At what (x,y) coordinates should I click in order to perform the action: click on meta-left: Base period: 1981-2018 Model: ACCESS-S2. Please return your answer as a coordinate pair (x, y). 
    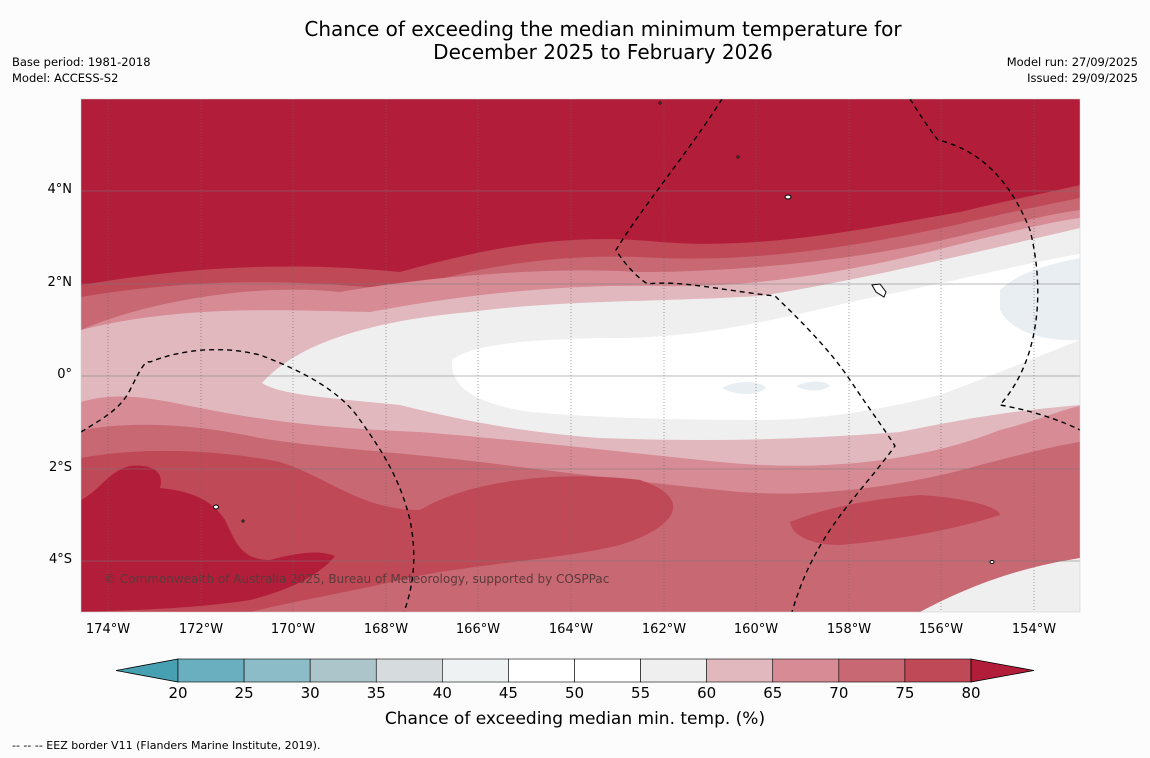
    Looking at the image, I should click on (81, 70).